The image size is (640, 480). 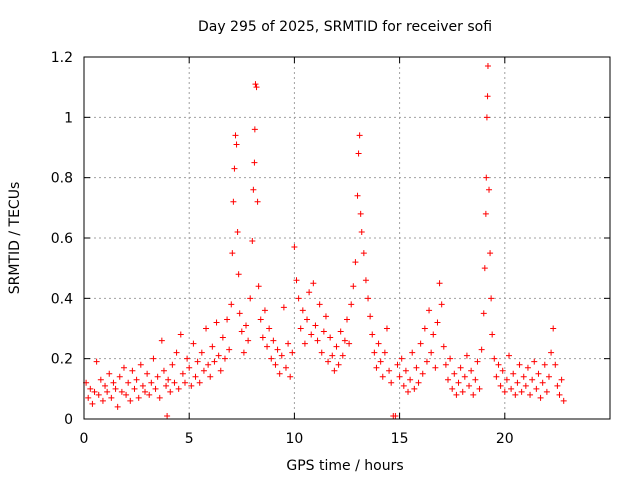 I want to click on y-tick-label: 1.2, so click(x=62, y=58).